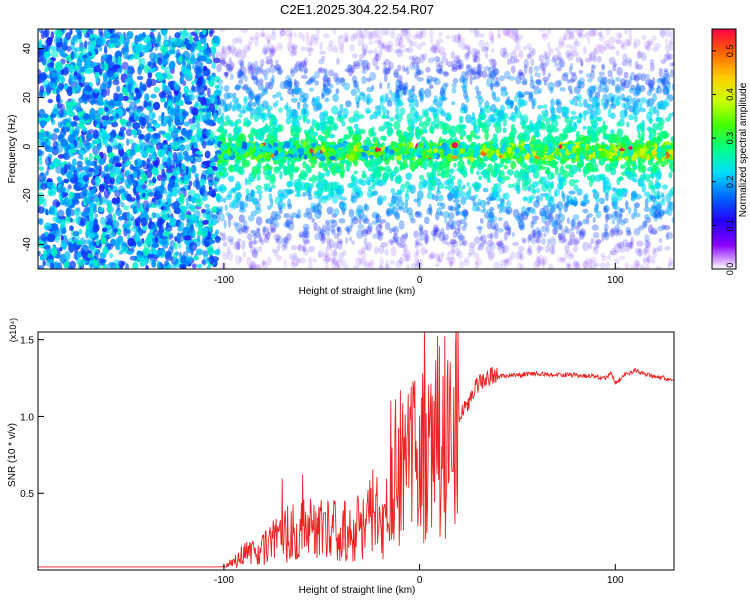 The height and width of the screenshot is (605, 750). I want to click on snr-y-label: SNR (10 * v/v), so click(12, 455).